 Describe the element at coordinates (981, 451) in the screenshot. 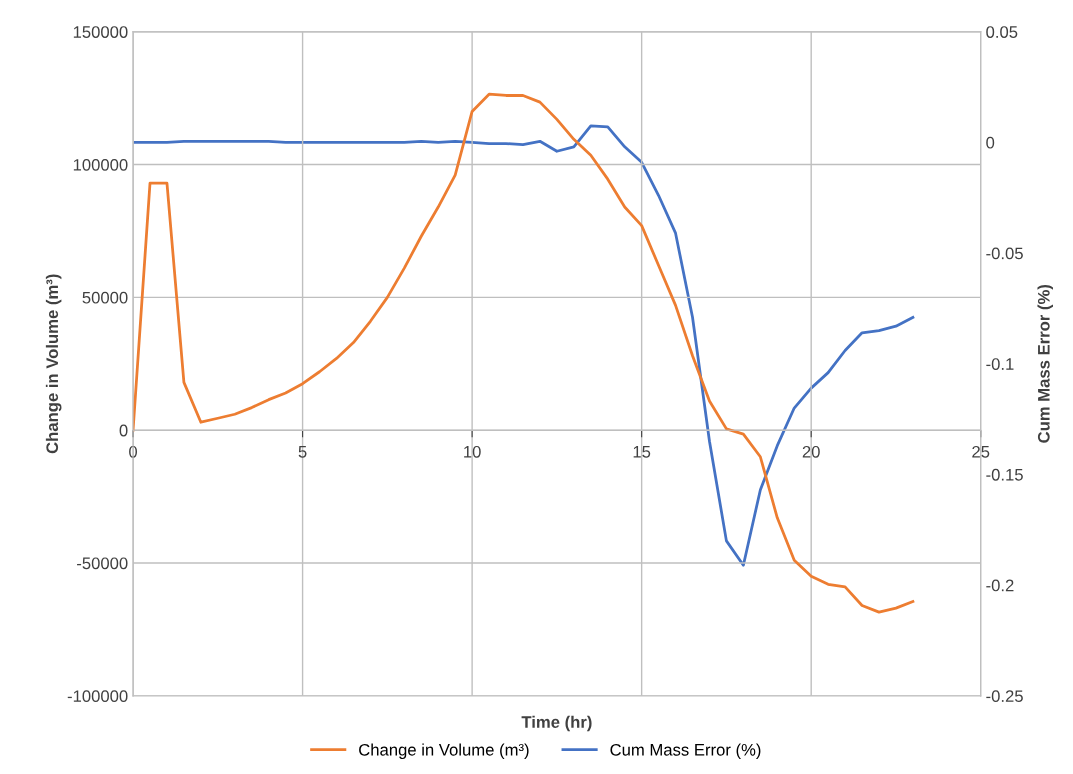

I see `x-tick-label: 25` at that location.